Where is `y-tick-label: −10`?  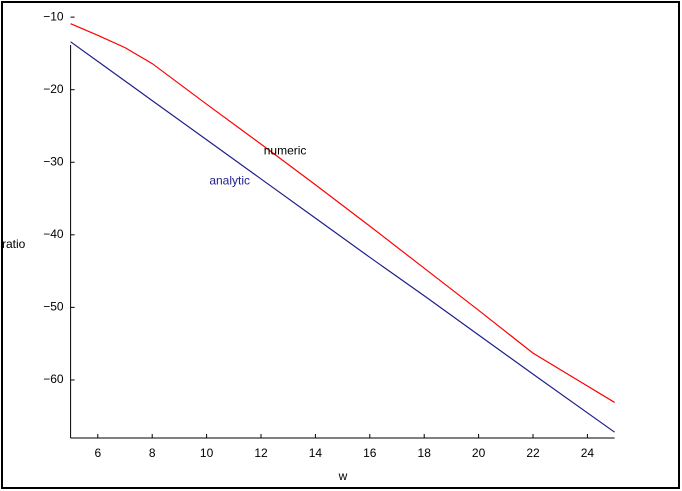
y-tick-label: −10 is located at coordinates (53, 16).